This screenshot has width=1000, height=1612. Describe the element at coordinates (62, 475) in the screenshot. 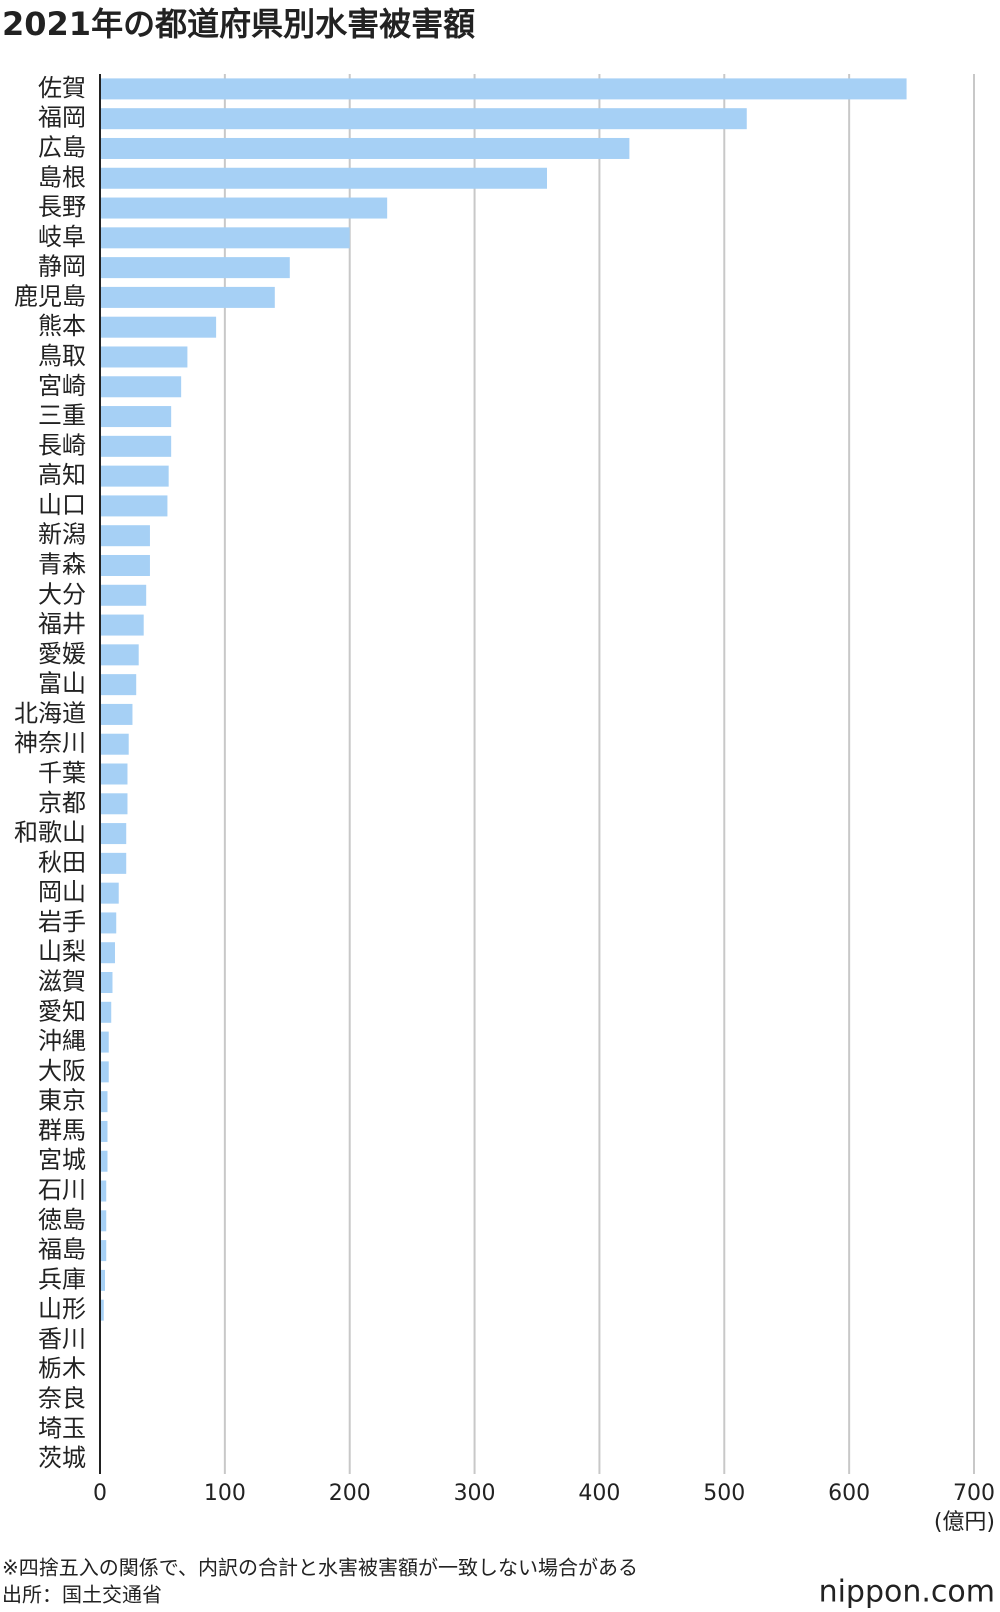

I see `y-tick-label: 高知` at that location.